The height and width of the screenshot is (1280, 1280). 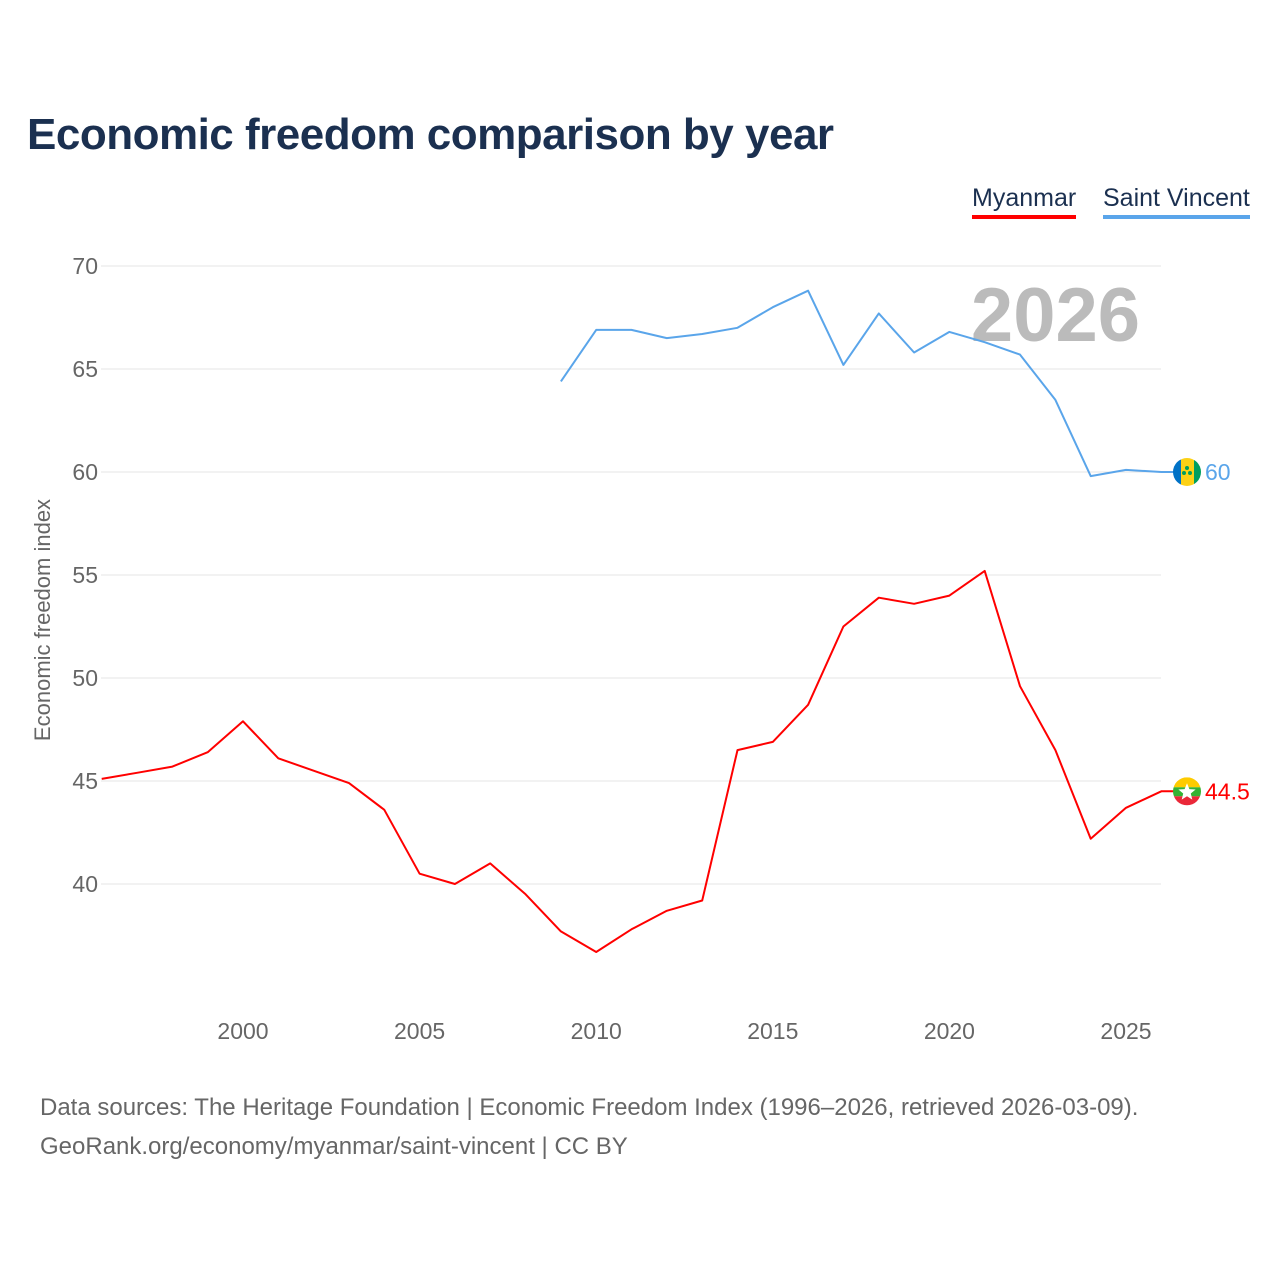 What do you see at coordinates (85, 369) in the screenshot?
I see `y-tick-label: 65` at bounding box center [85, 369].